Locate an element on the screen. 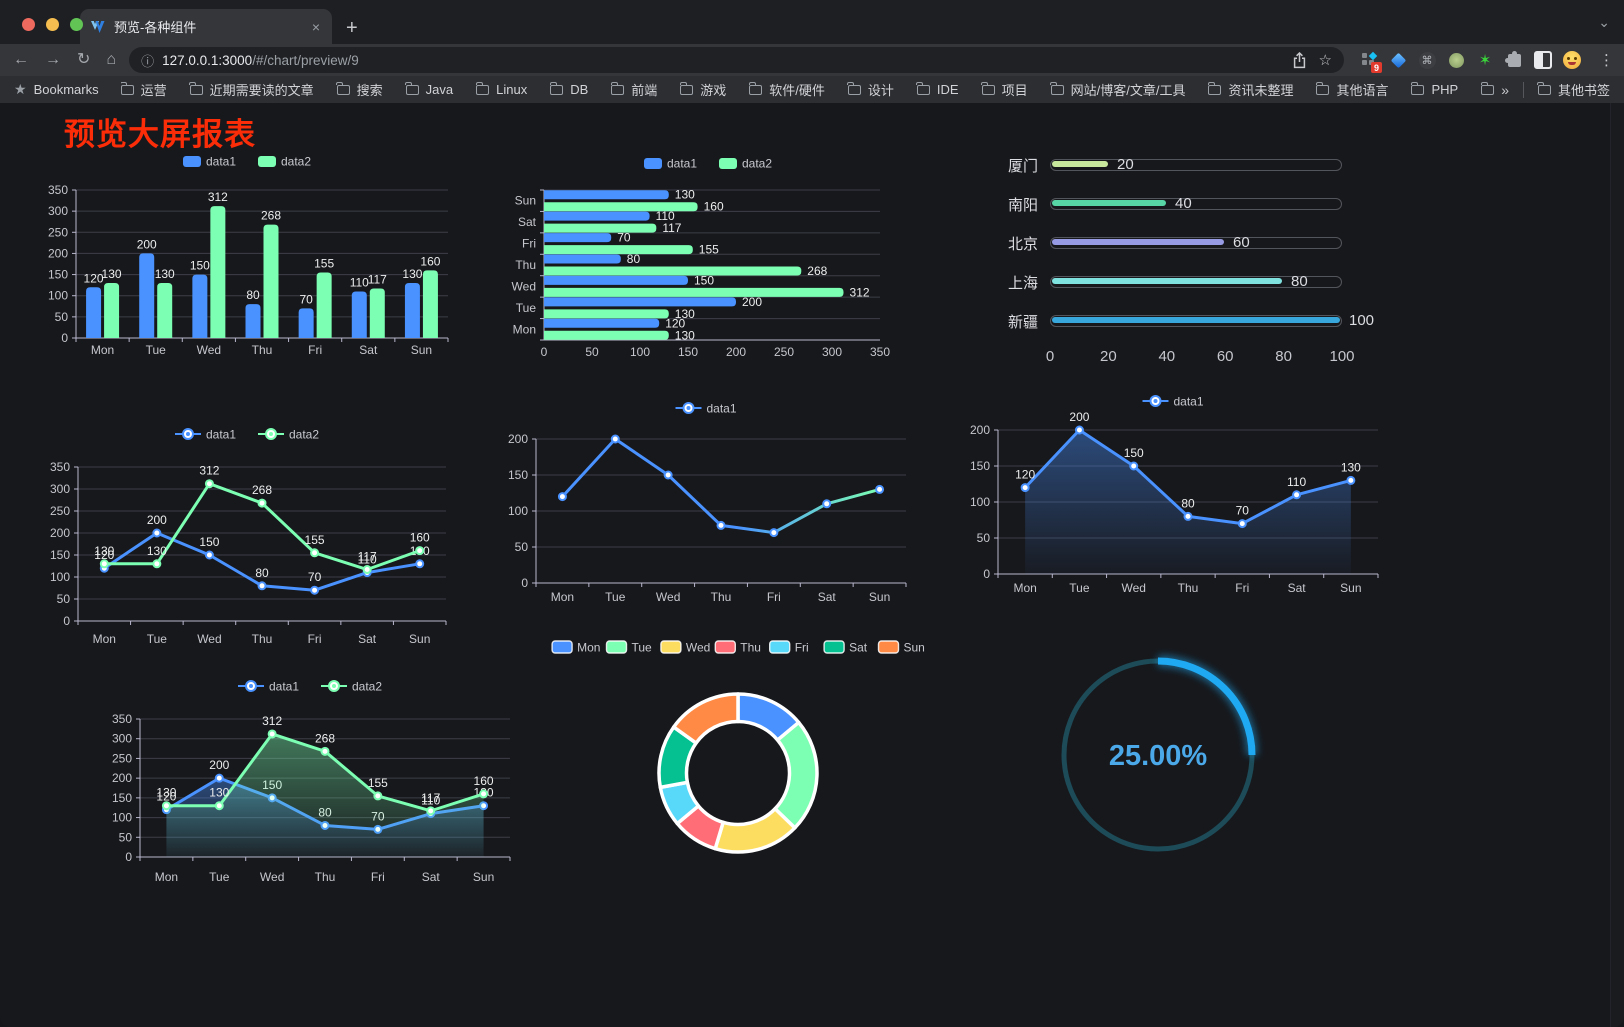 This screenshot has width=1624, height=1027. svg-text: 160 is located at coordinates (430, 261).